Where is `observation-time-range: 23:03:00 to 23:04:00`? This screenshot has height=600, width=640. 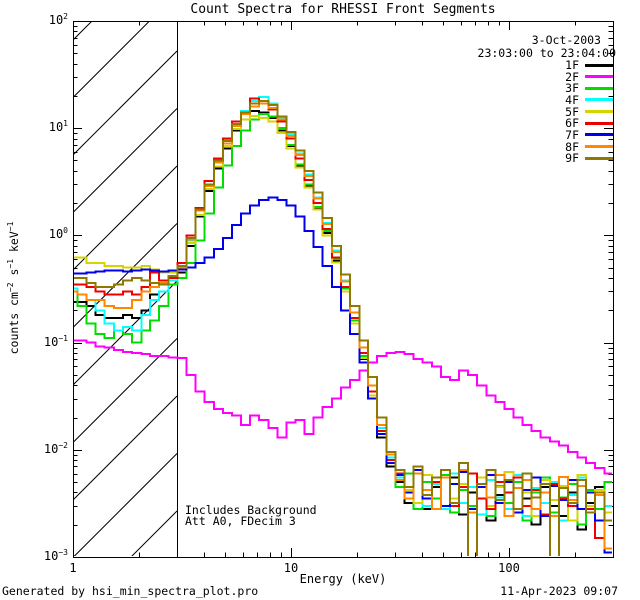 observation-time-range: 23:03:00 to 23:04:00 is located at coordinates (546, 53).